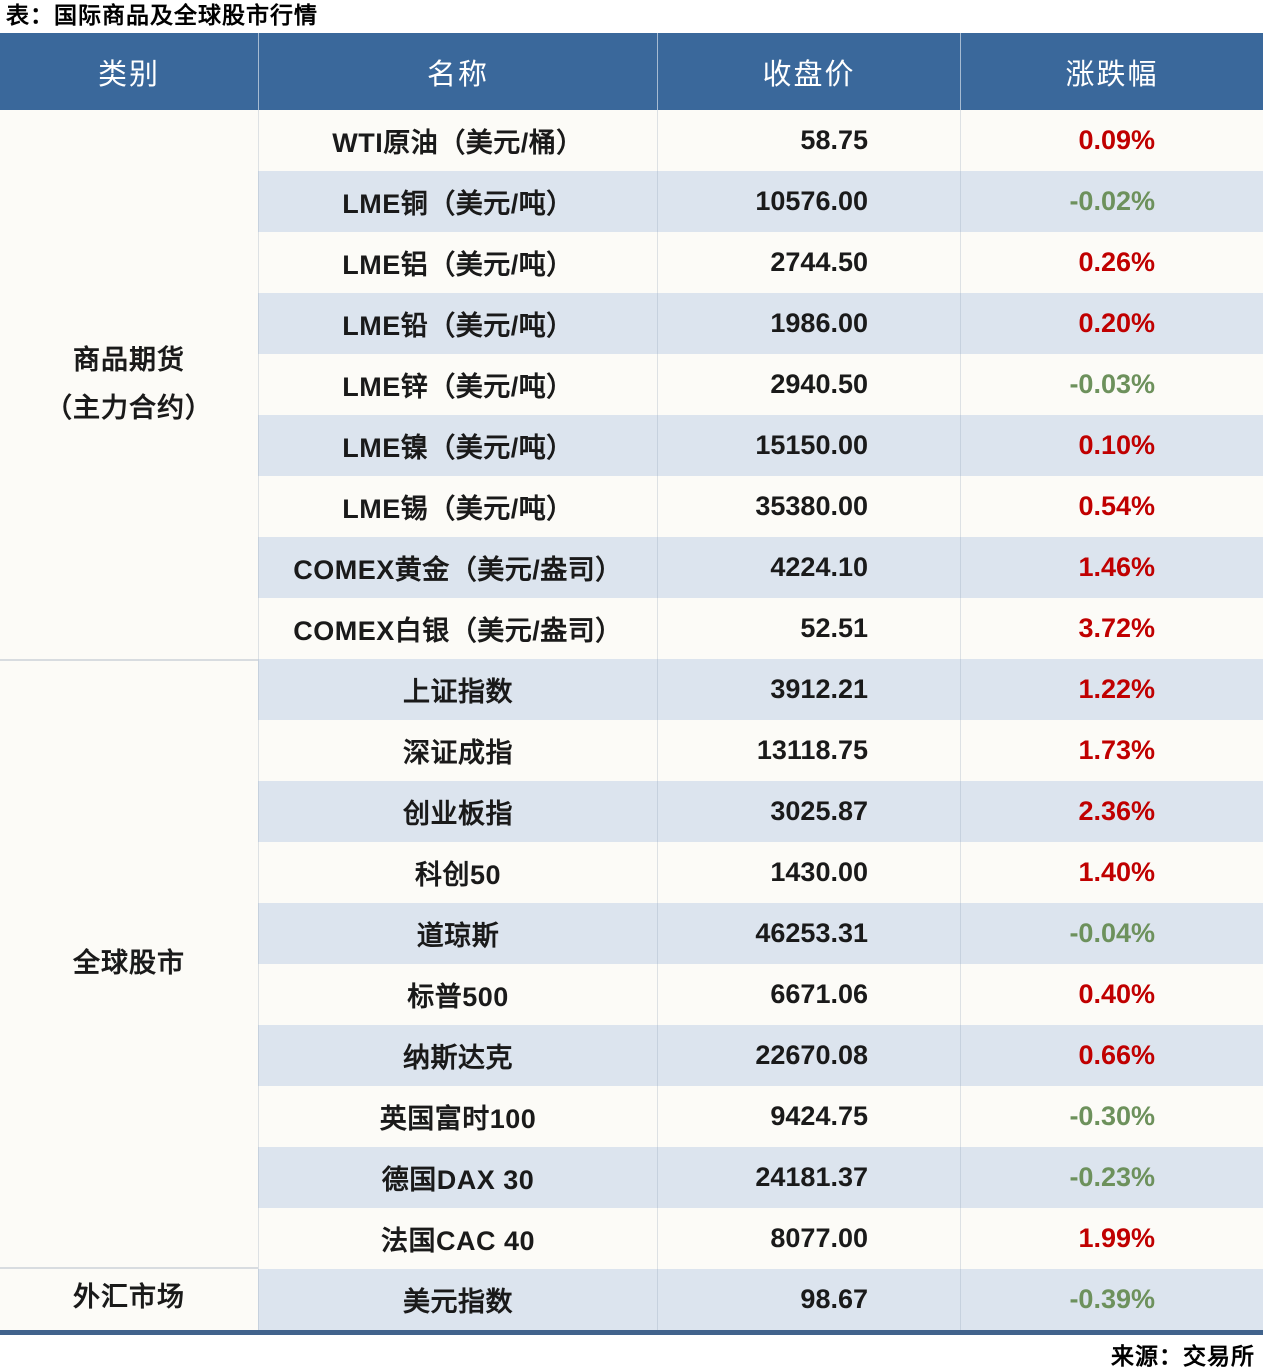 This screenshot has height=1372, width=1263. Describe the element at coordinates (808, 506) in the screenshot. I see `close-price: 35380.00` at that location.